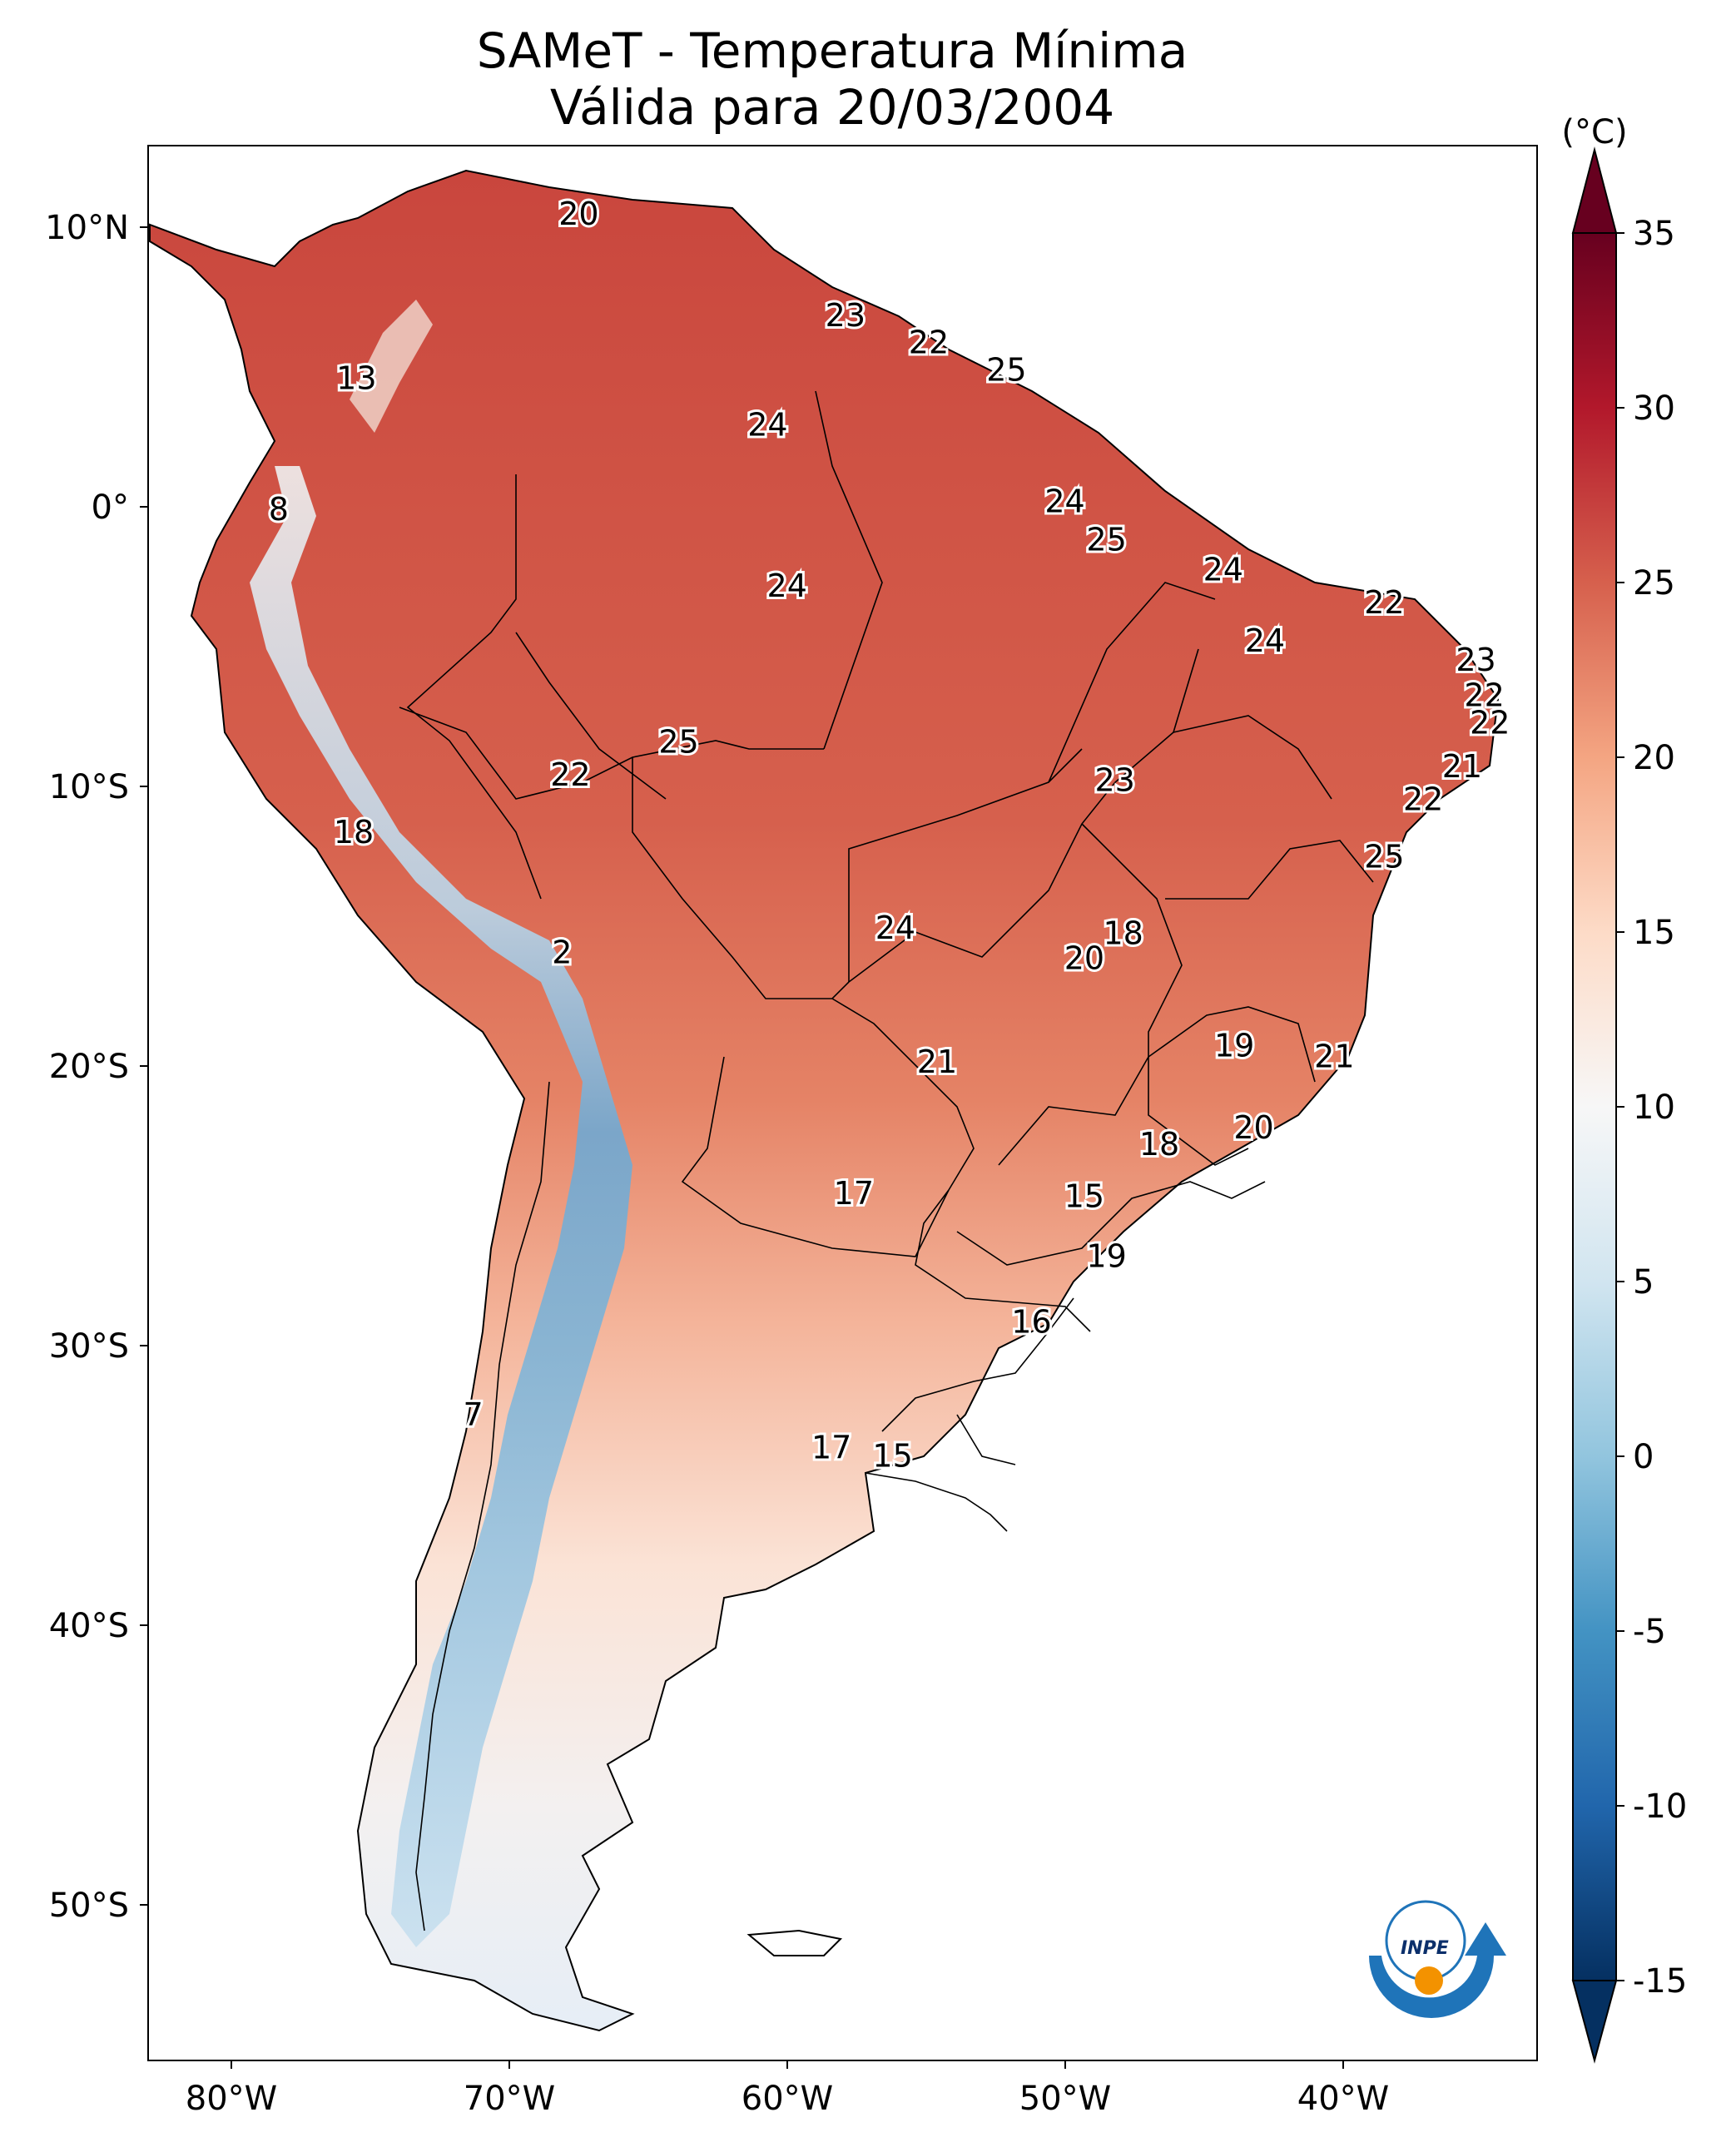  What do you see at coordinates (89, 1626) in the screenshot?
I see `lat-tick-label: 40°S` at bounding box center [89, 1626].